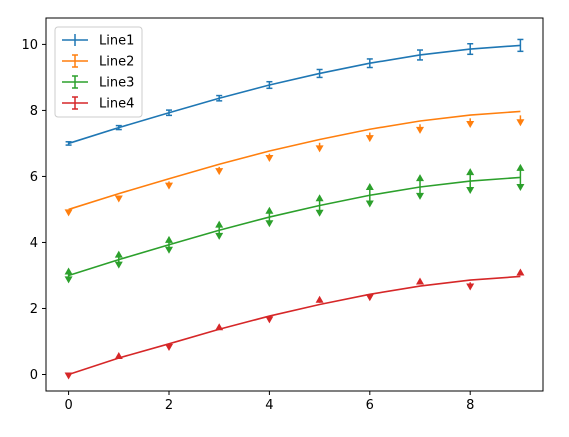  What do you see at coordinates (470, 405) in the screenshot?
I see `x-tick-label: 8` at bounding box center [470, 405].